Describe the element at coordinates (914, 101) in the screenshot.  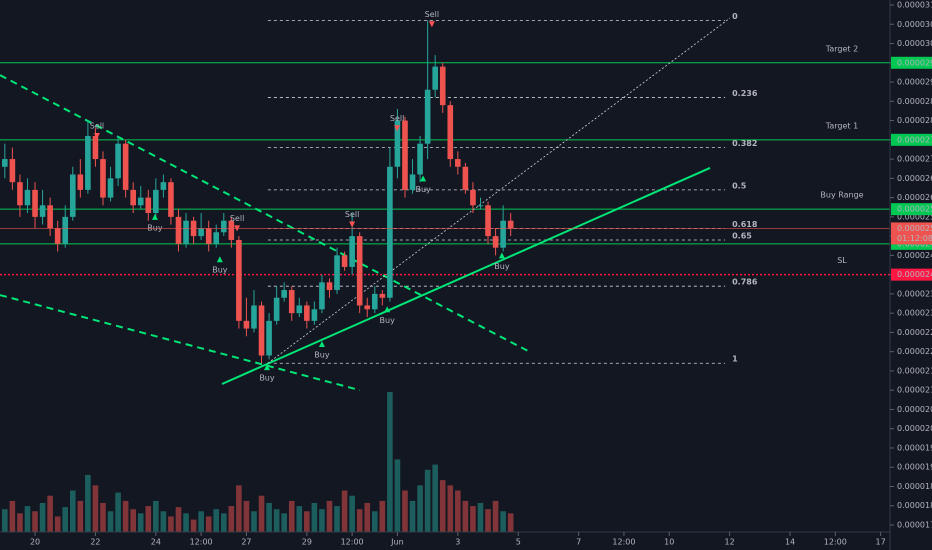
I see `y-tick-label: 0.0000285` at that location.